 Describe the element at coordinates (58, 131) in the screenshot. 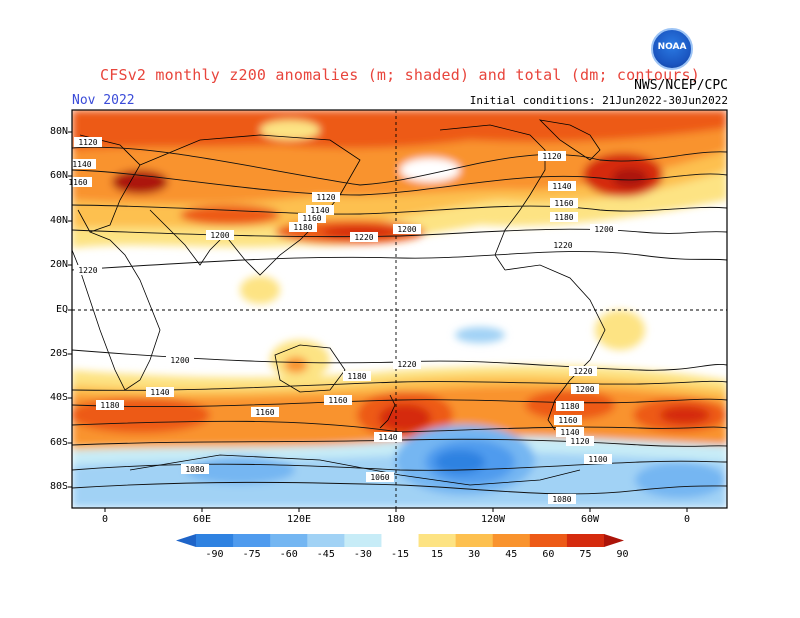

I see `lat-label-80n: 80N` at that location.